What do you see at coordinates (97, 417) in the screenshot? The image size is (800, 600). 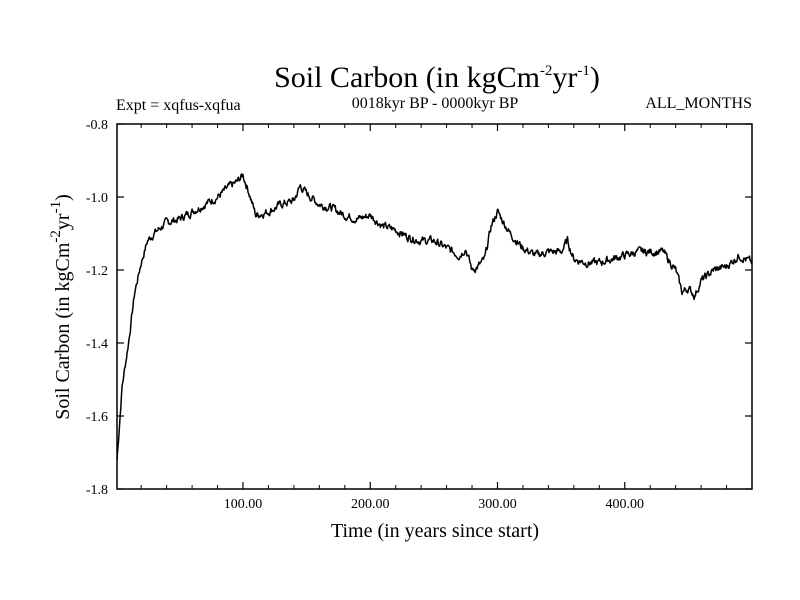 I see `y-tick-label: -1.6` at bounding box center [97, 417].